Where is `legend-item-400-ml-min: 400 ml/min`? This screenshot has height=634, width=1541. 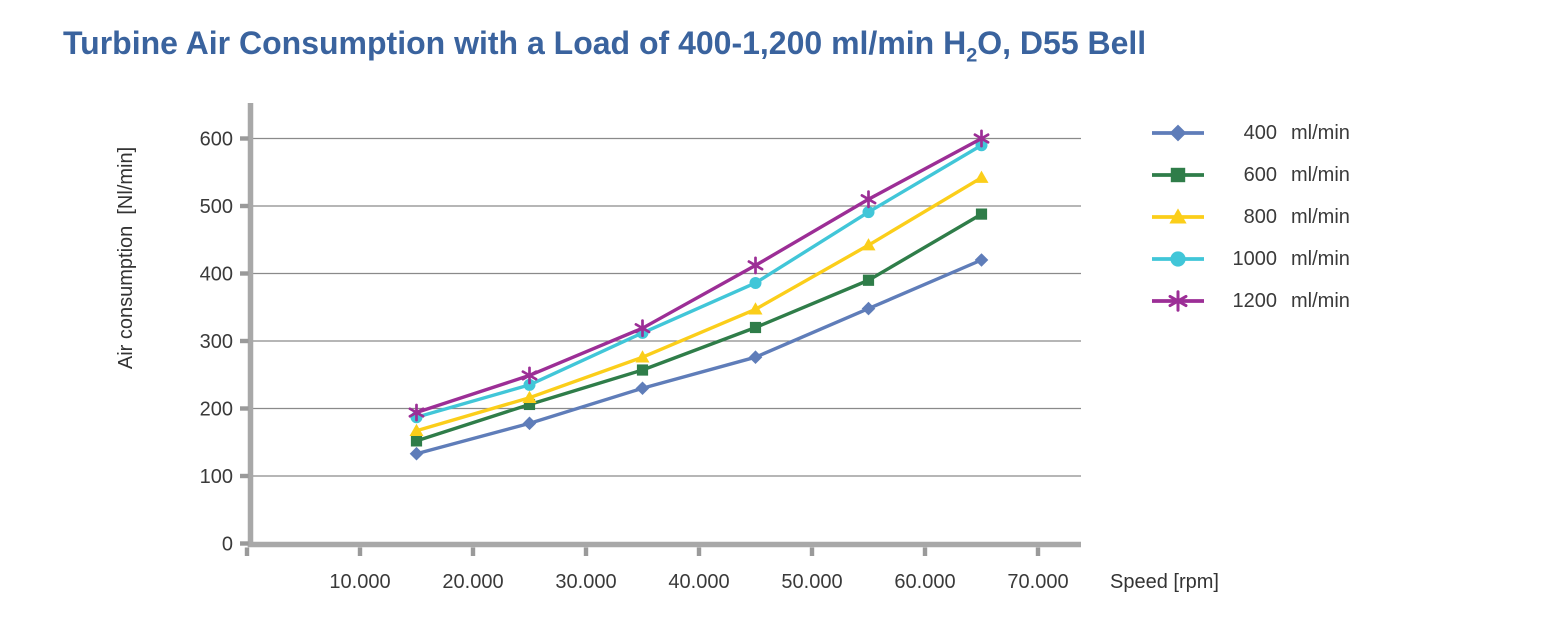
legend-item-400-ml-min: 400 ml/min is located at coordinates (1251, 133).